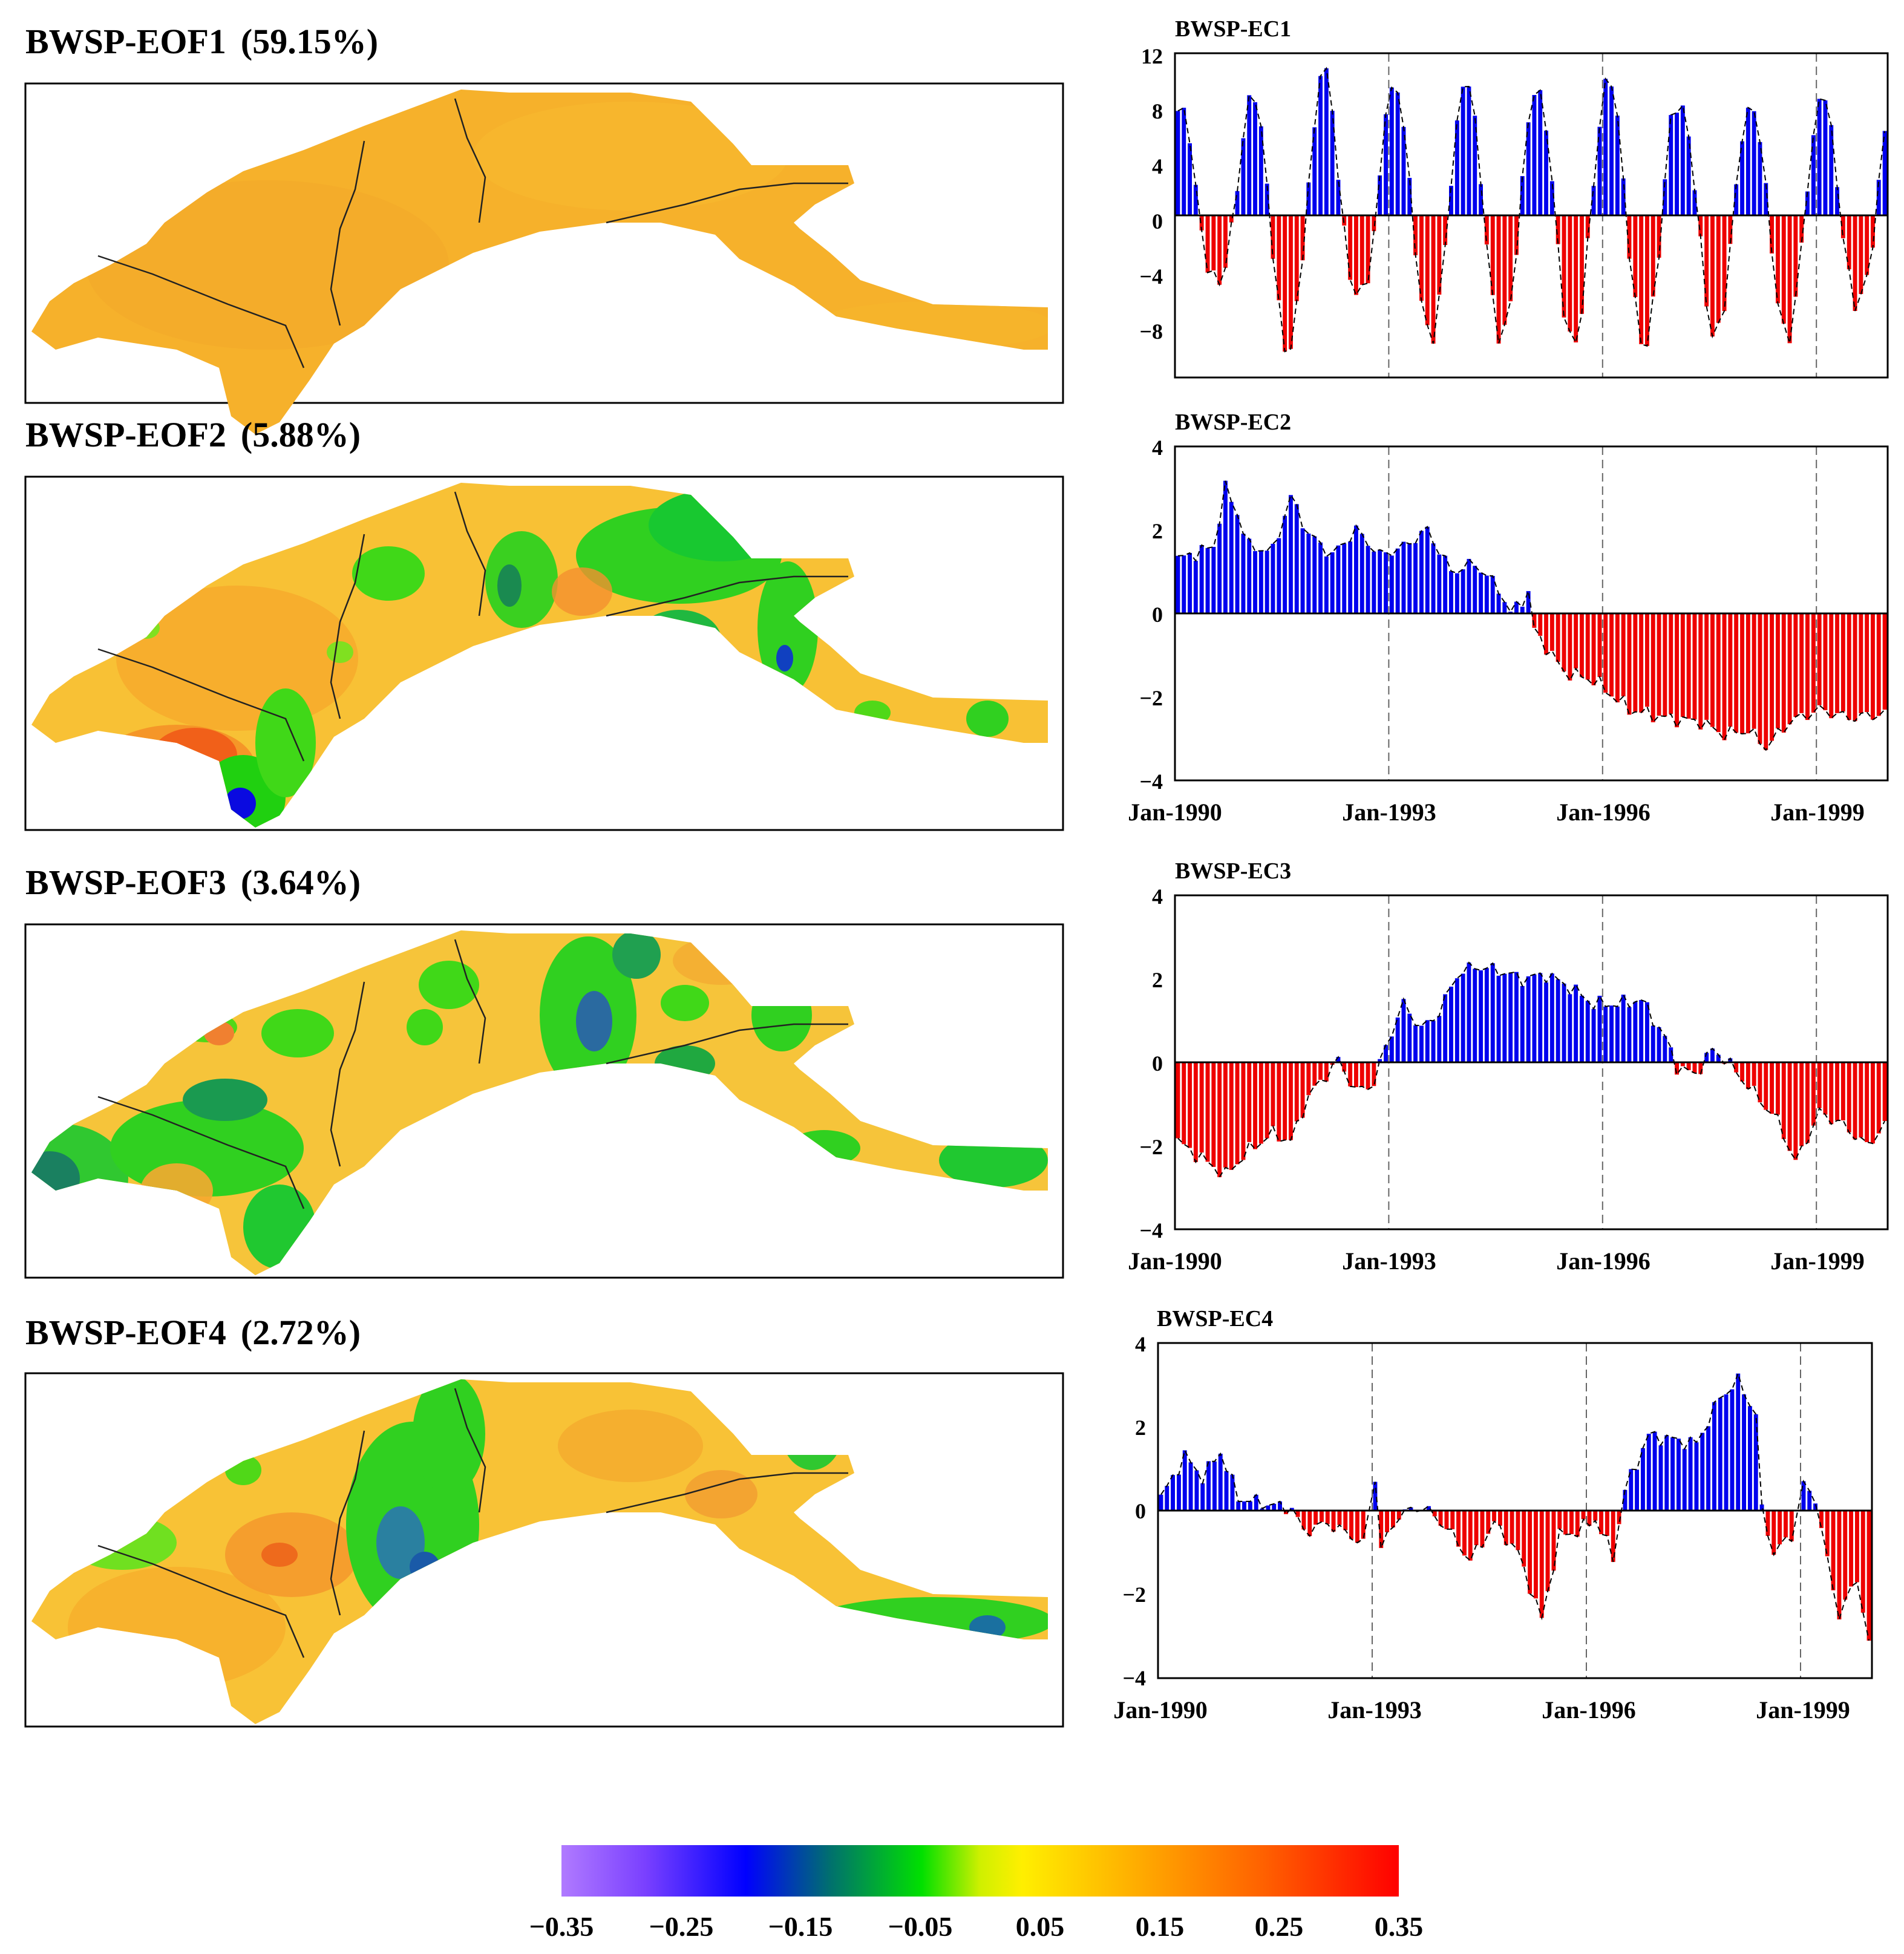 This screenshot has width=1904, height=1954. I want to click on ec1-ytick-neg8: −8, so click(1151, 332).